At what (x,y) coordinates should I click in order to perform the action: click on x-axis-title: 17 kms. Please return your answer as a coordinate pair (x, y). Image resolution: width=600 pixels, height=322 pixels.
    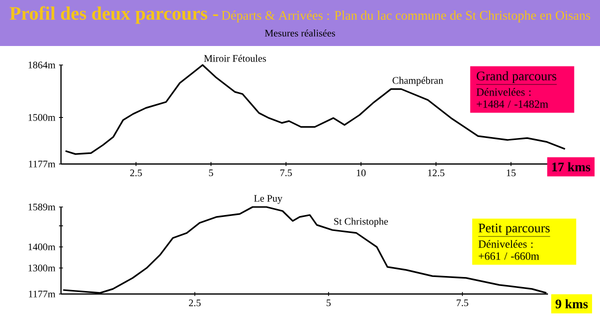
    Looking at the image, I should click on (571, 167).